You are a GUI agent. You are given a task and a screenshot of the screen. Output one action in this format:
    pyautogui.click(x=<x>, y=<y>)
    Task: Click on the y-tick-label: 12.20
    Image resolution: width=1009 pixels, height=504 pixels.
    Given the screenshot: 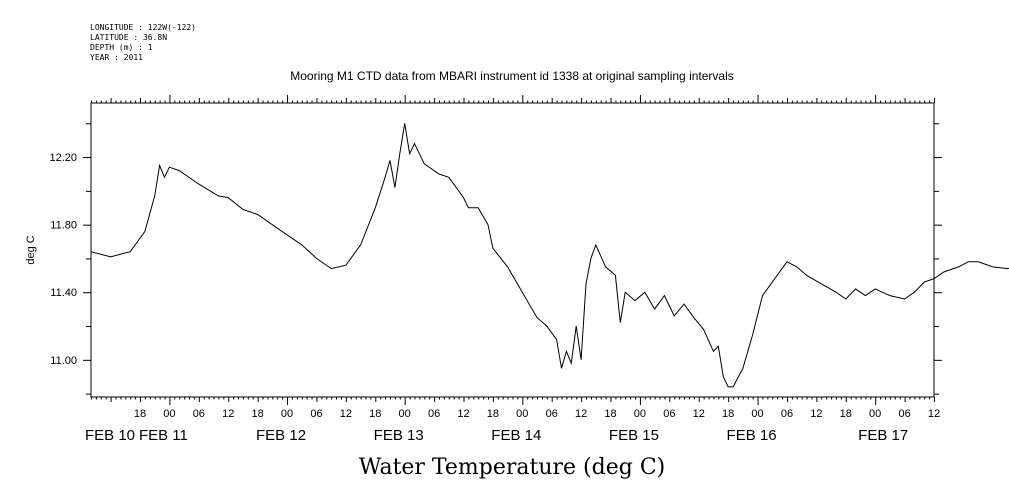 What is the action you would take?
    pyautogui.click(x=63, y=158)
    